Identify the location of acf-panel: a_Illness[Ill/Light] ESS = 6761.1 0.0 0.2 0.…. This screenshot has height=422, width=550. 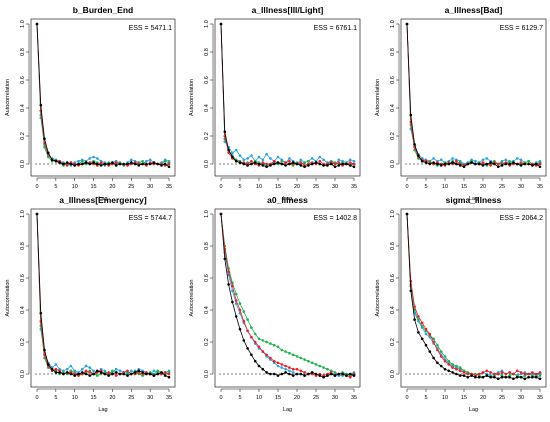
(275, 103).